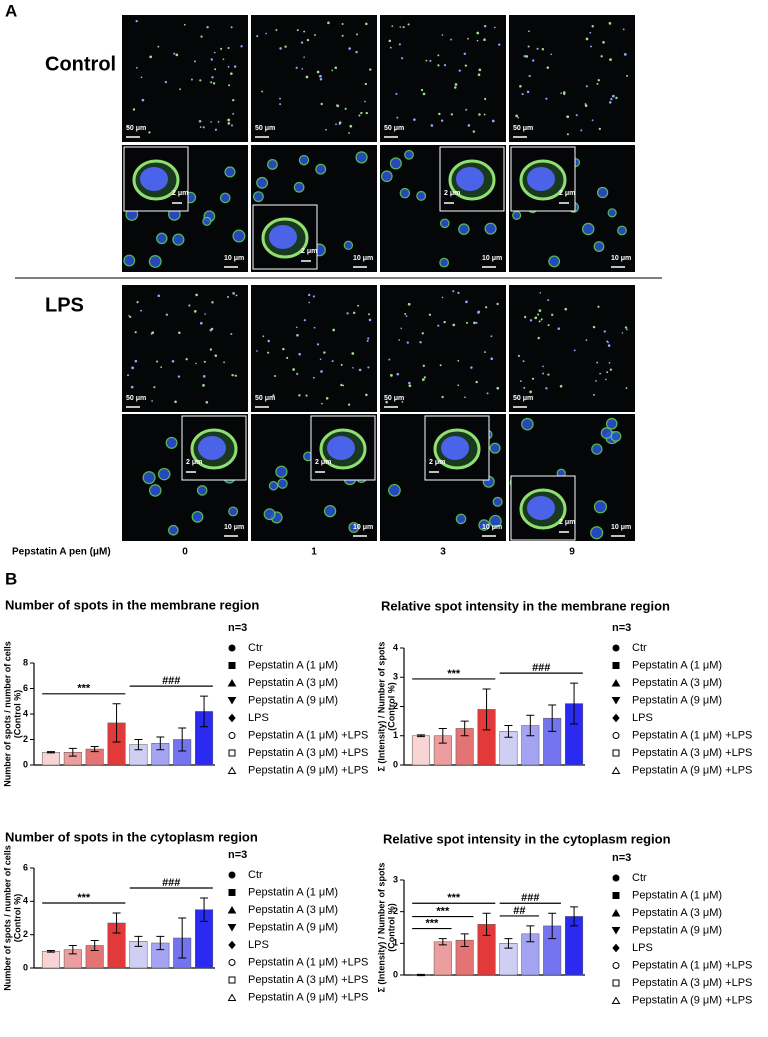  I want to click on micrograph, so click(185, 78).